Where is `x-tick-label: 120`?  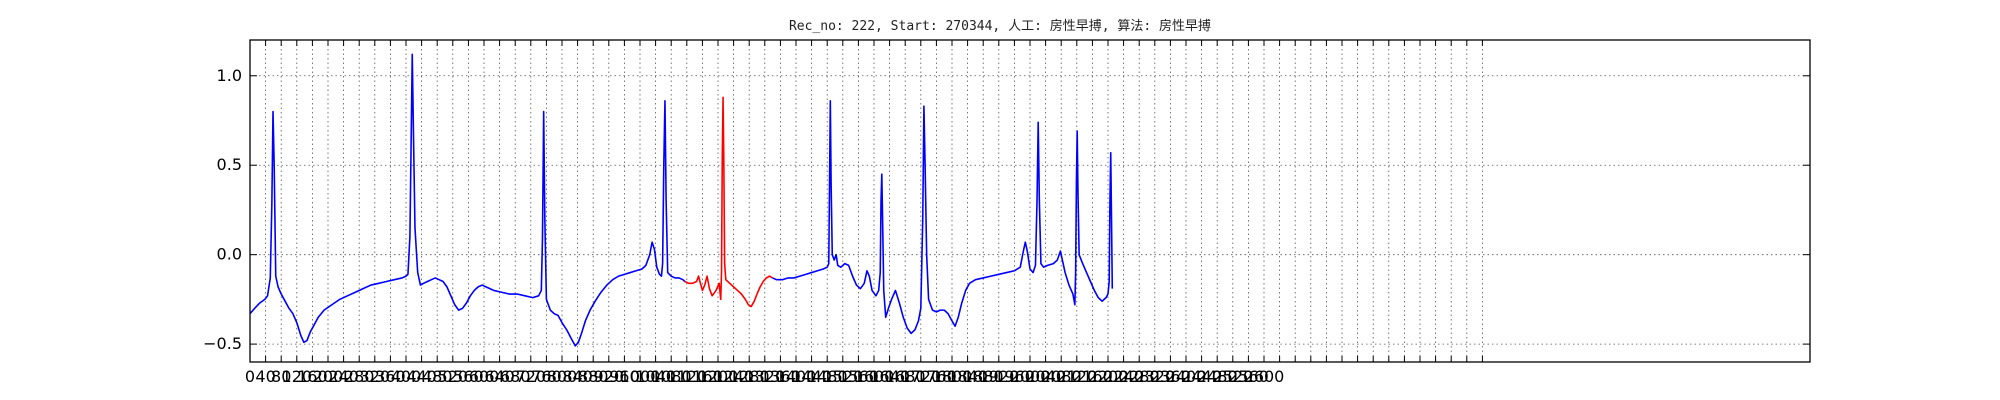
x-tick-label: 120 is located at coordinates (297, 376).